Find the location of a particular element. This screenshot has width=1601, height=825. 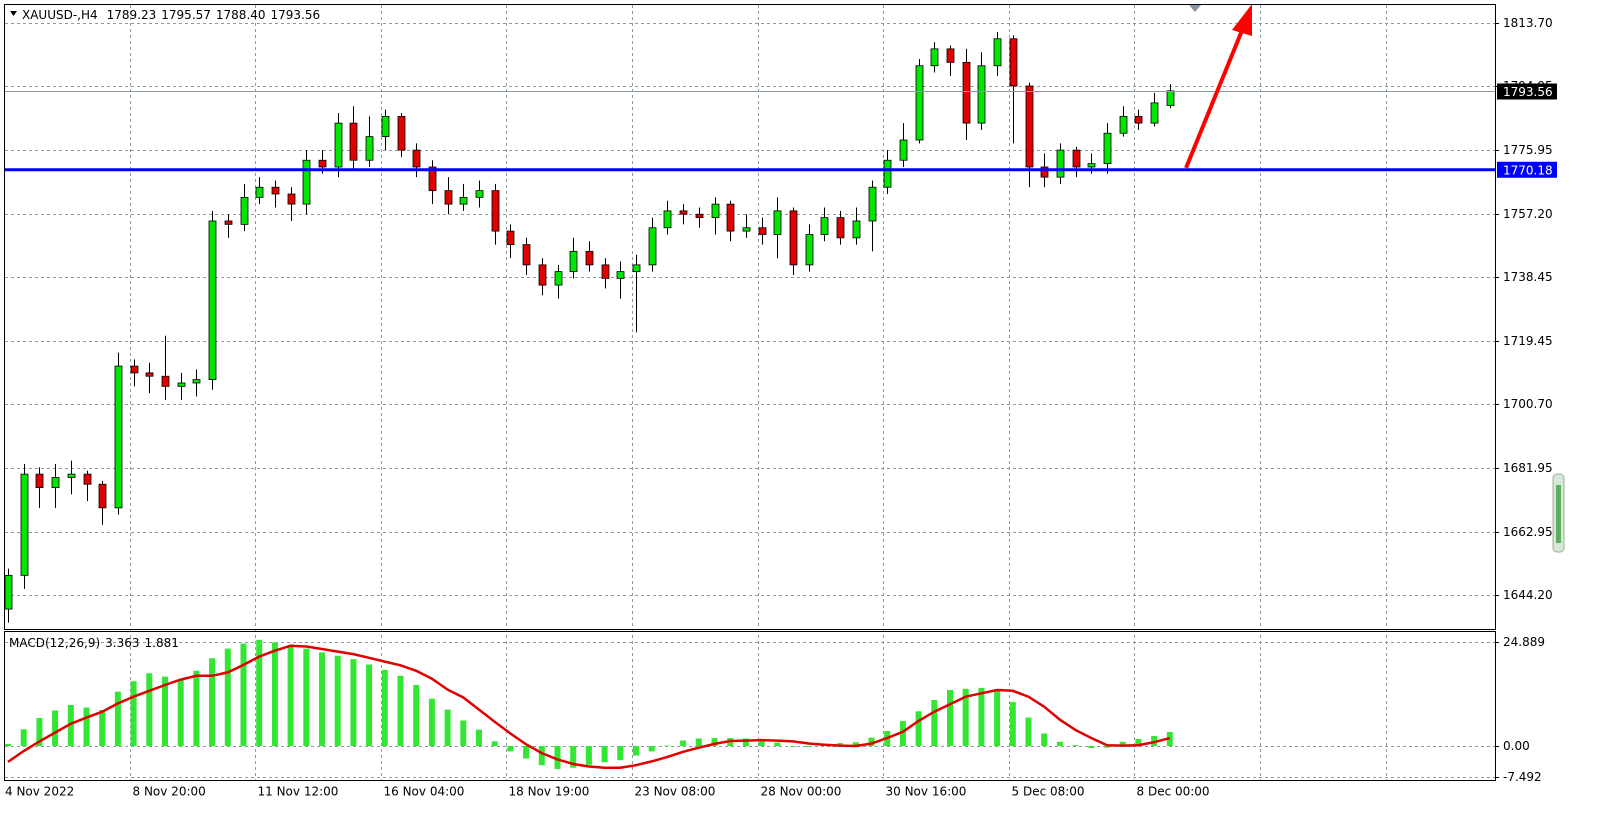

macd-value: 3.363 is located at coordinates (122, 643).